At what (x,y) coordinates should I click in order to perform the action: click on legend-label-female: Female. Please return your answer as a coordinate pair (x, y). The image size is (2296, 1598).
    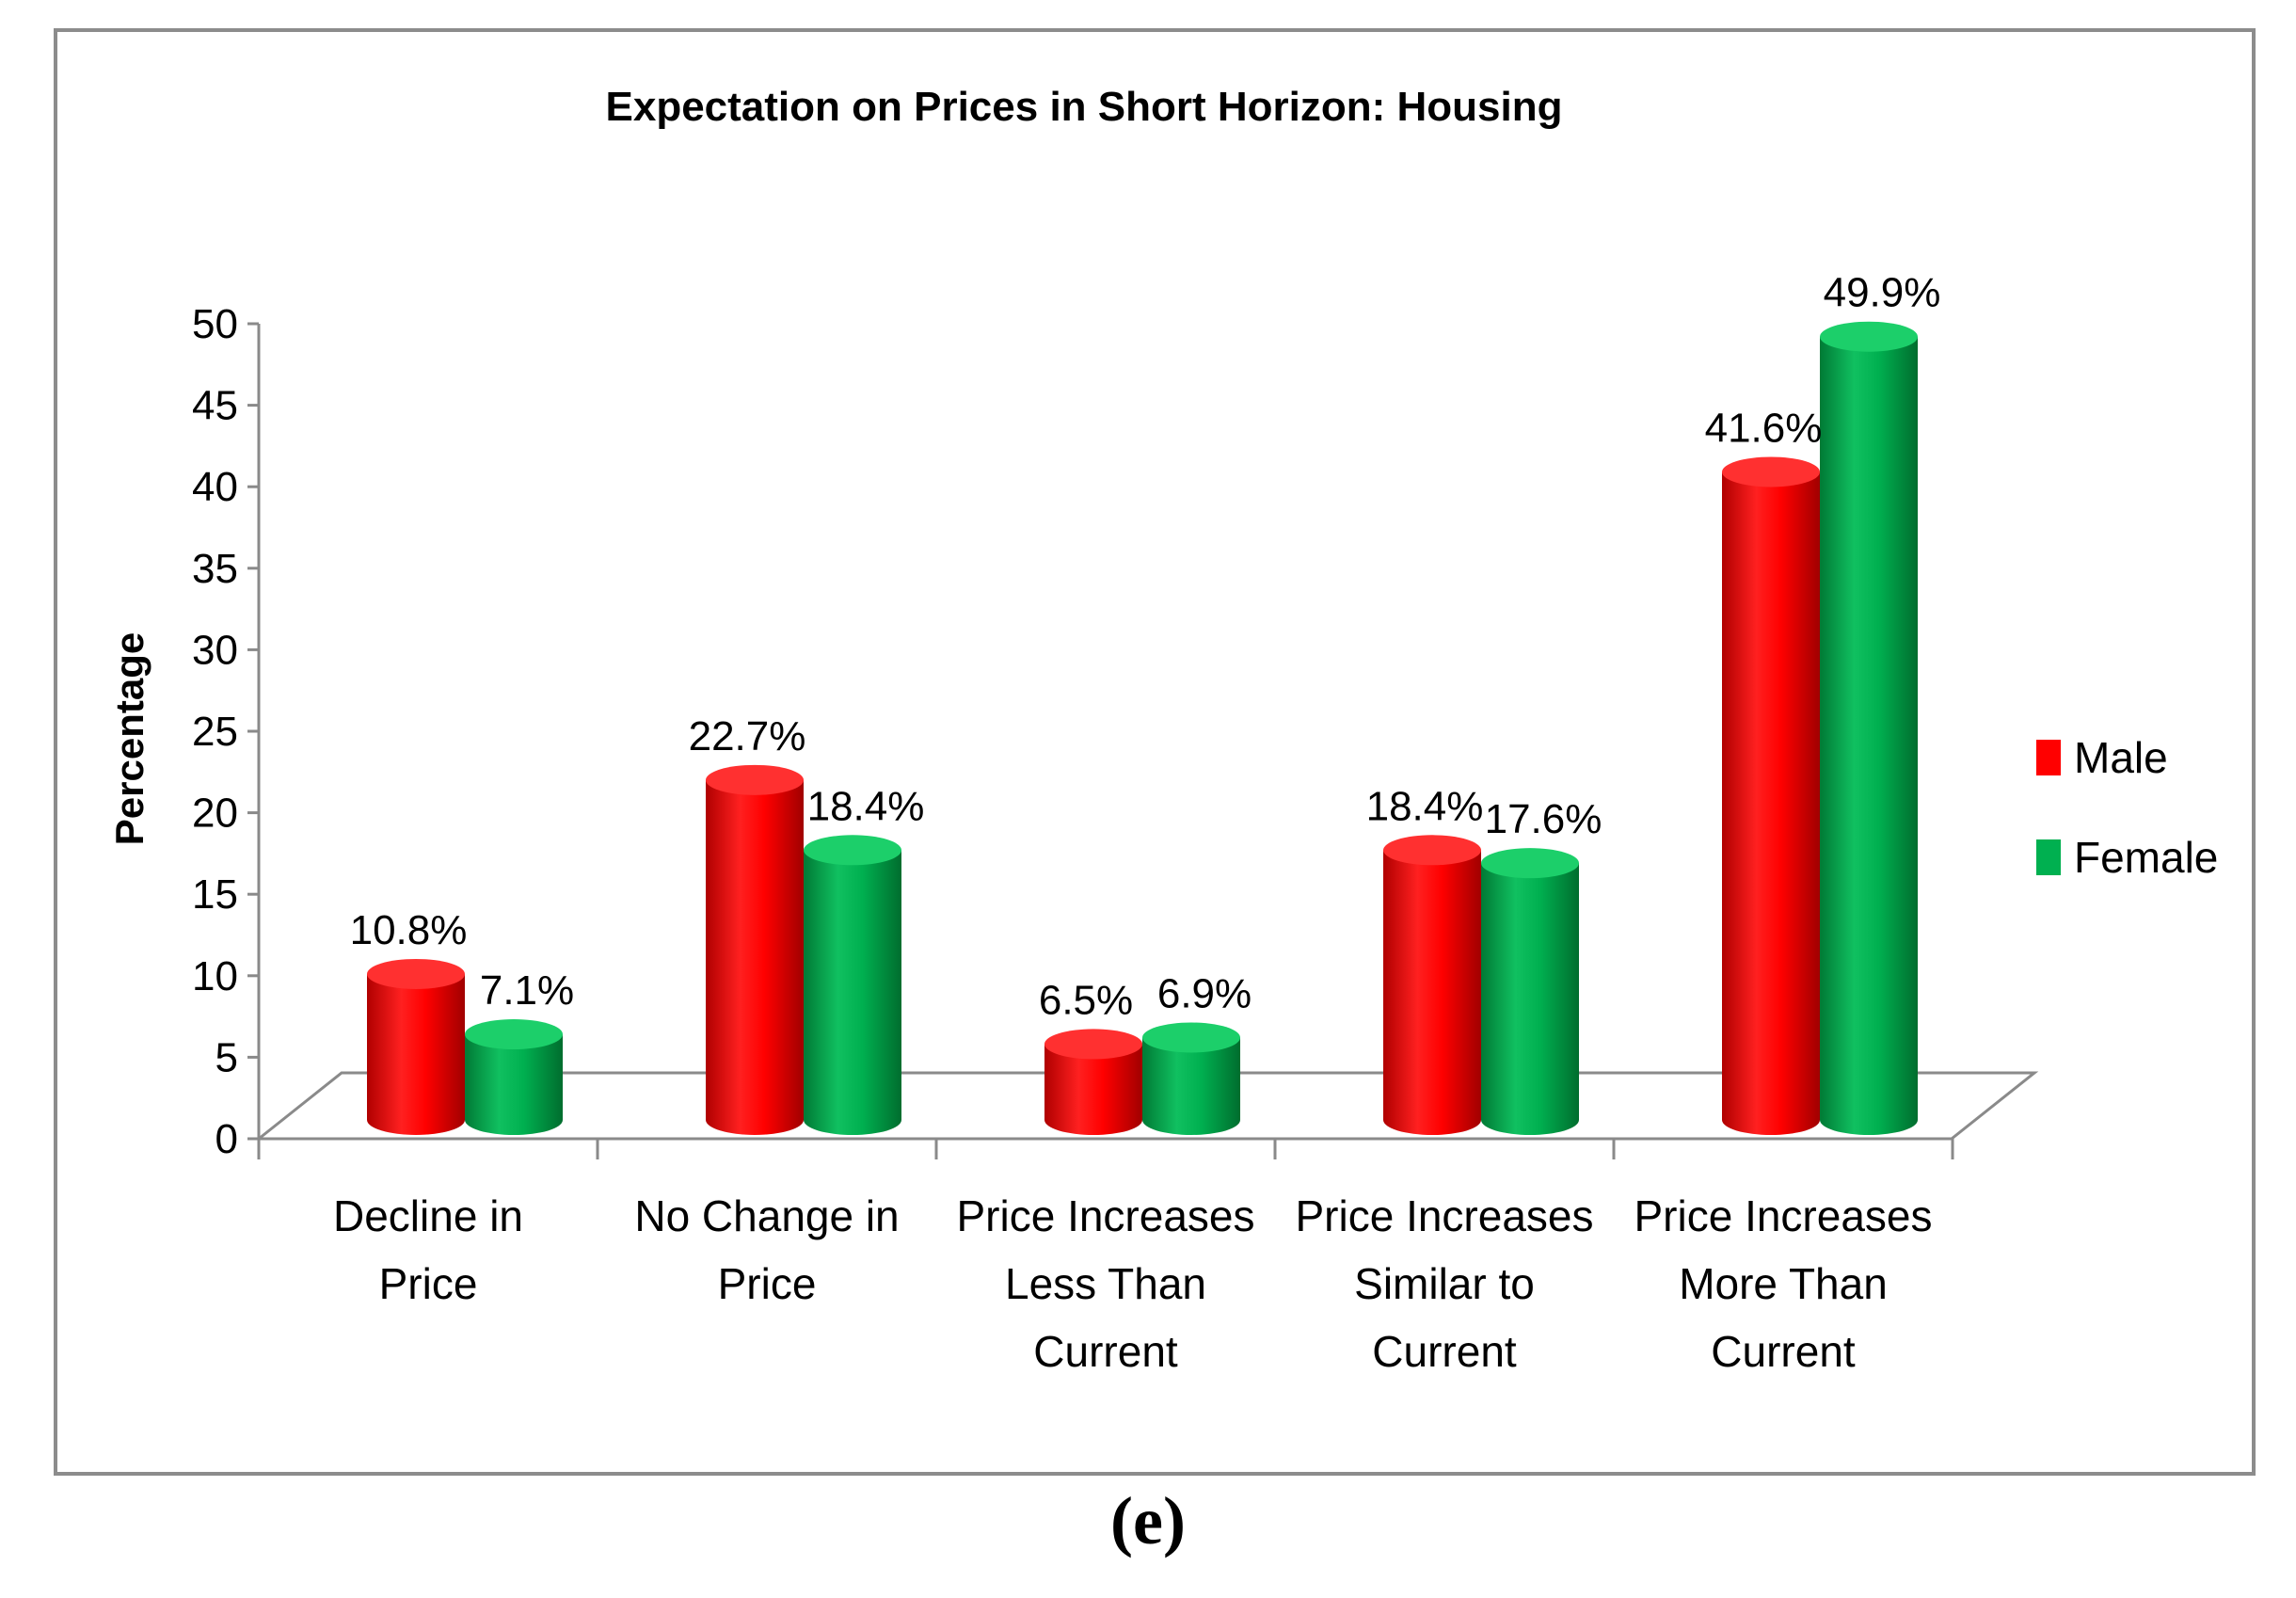
    Looking at the image, I should click on (2146, 857).